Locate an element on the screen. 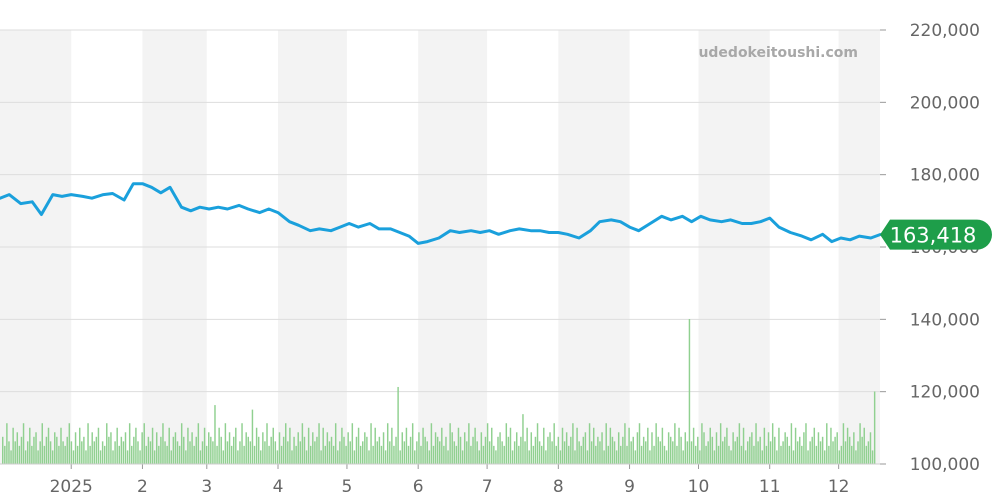 This screenshot has width=1000, height=500. x-tick-label: 12 is located at coordinates (839, 487).